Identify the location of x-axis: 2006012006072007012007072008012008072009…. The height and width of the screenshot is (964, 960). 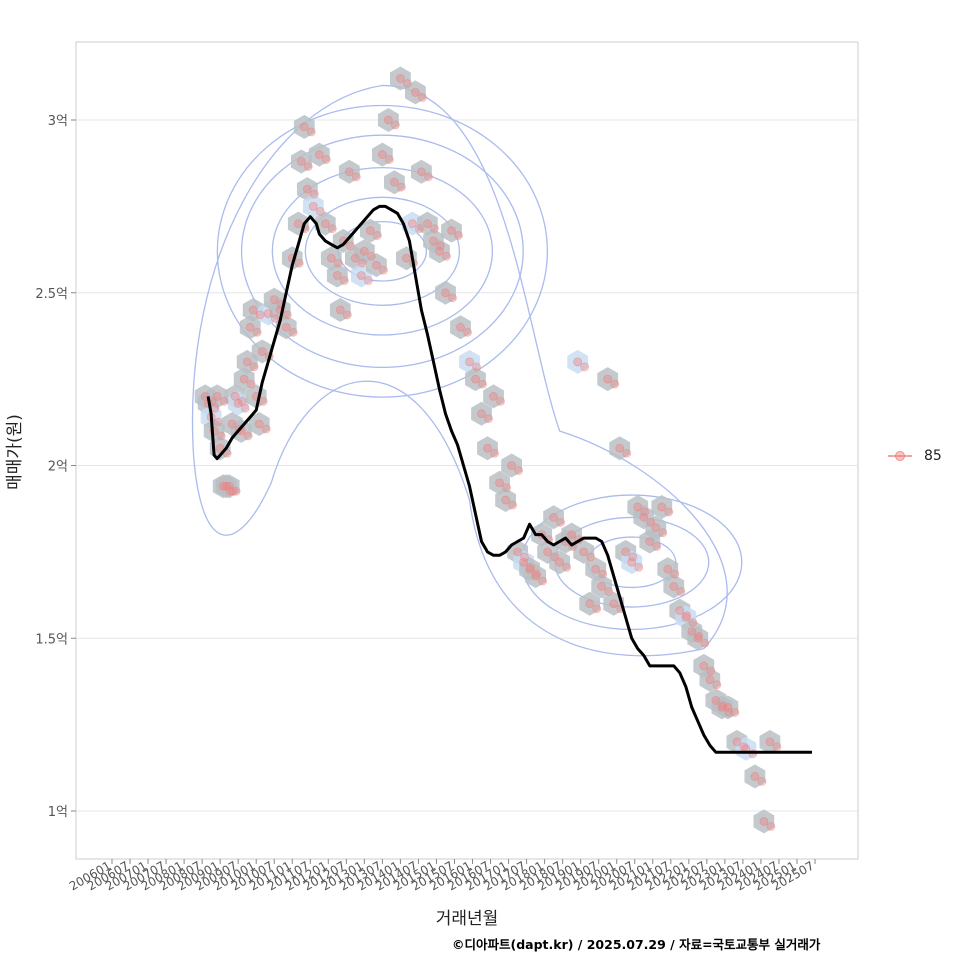
(442, 875).